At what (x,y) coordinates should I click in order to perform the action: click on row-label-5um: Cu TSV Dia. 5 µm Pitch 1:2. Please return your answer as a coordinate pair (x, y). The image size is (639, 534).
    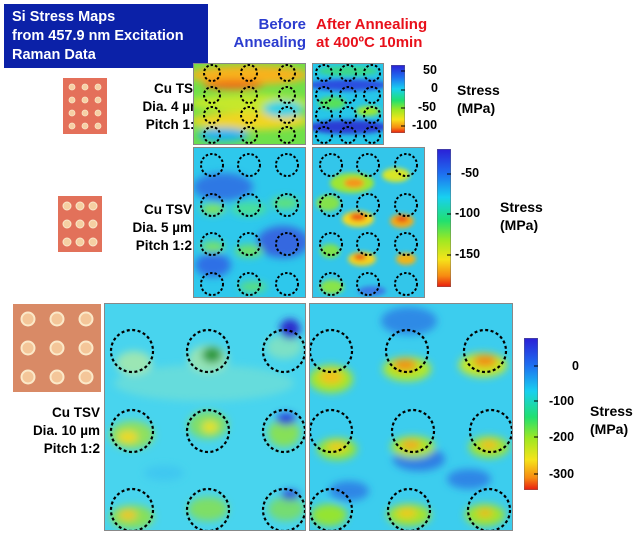
    Looking at the image, I should click on (162, 227).